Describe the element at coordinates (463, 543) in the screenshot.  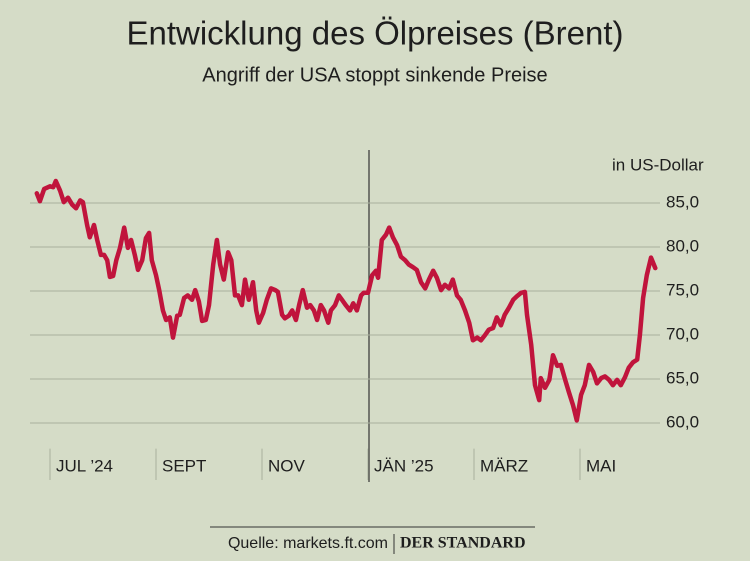
I see `publisher: DER STANDARD` at that location.